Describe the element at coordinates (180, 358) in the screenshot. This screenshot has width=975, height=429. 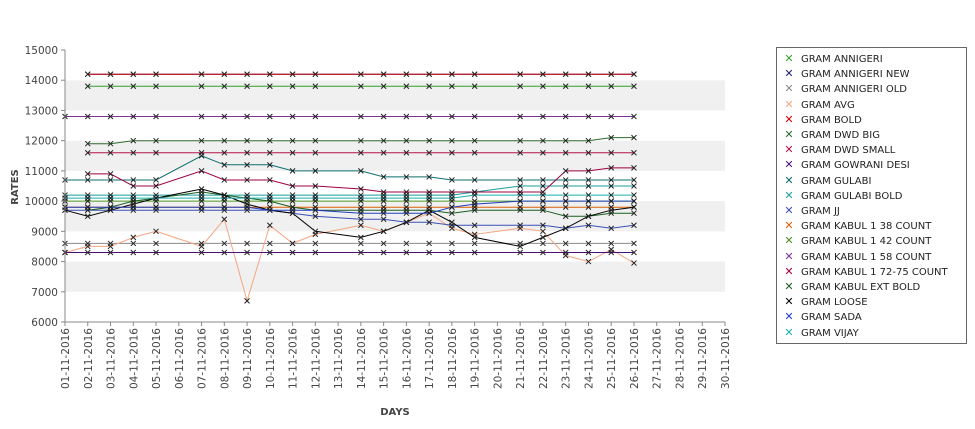
I see `x-tick-label: 06-11-2016` at that location.